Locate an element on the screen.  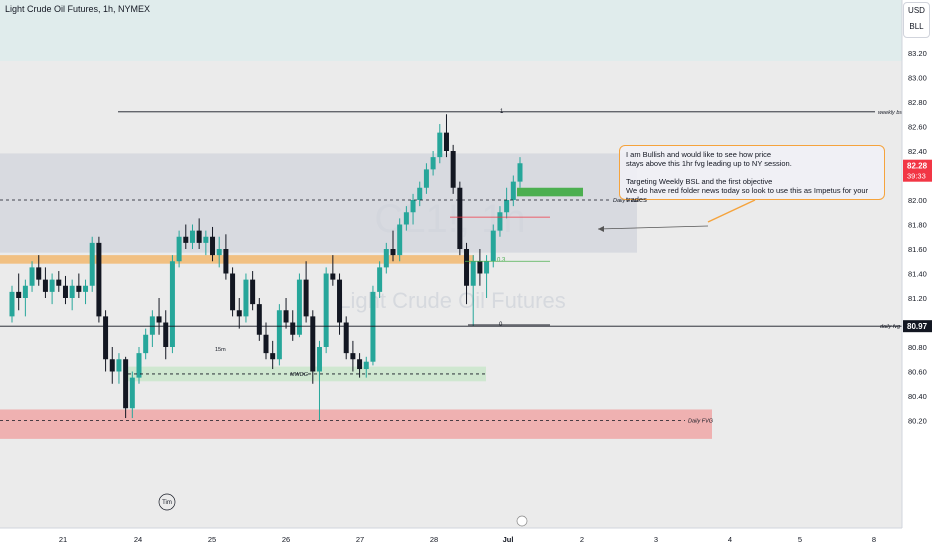
y-tick-label: 82.40 is located at coordinates (917, 151).